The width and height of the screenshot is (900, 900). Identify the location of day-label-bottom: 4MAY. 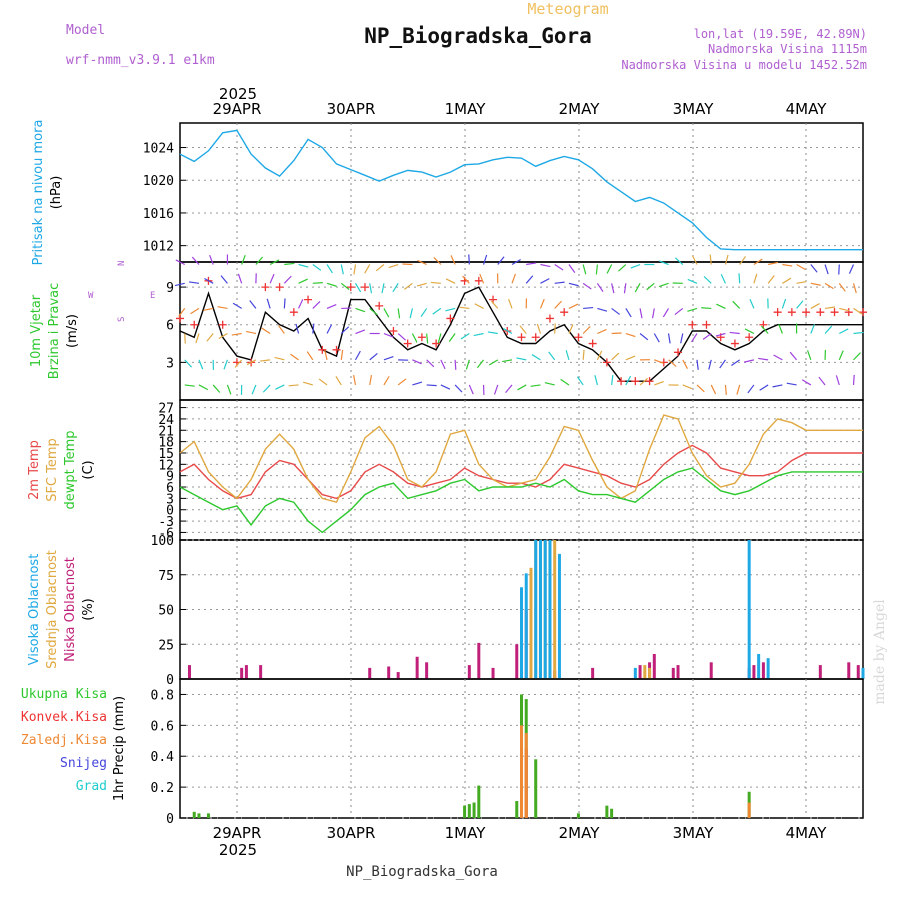
(807, 833).